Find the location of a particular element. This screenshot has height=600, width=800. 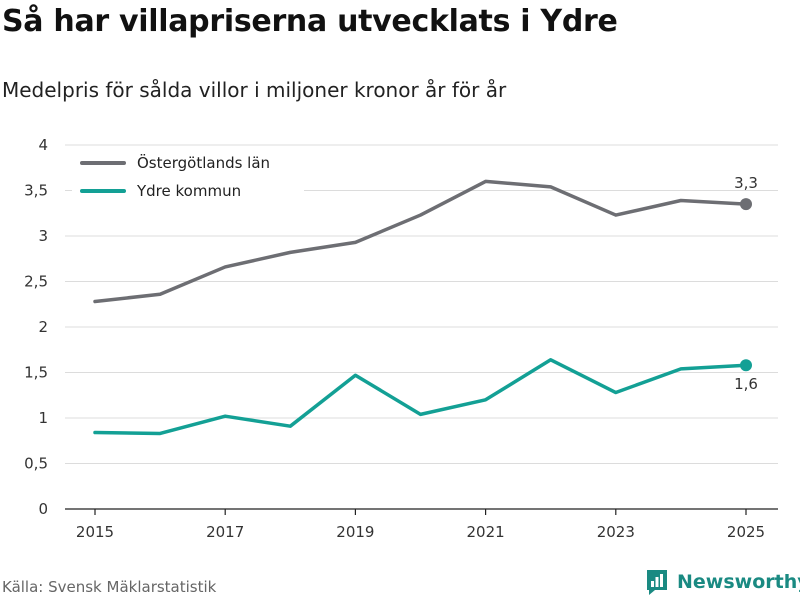

y-tick-label: 1,5 is located at coordinates (36, 373).